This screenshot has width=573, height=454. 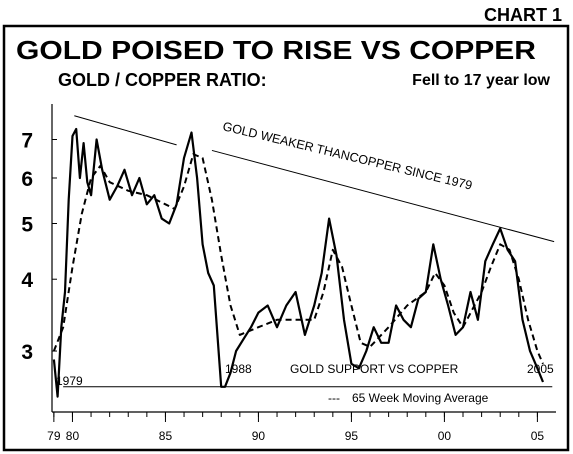 What do you see at coordinates (374, 369) in the screenshot?
I see `support-annotation: GOLD SUPPORT VS COPPER` at bounding box center [374, 369].